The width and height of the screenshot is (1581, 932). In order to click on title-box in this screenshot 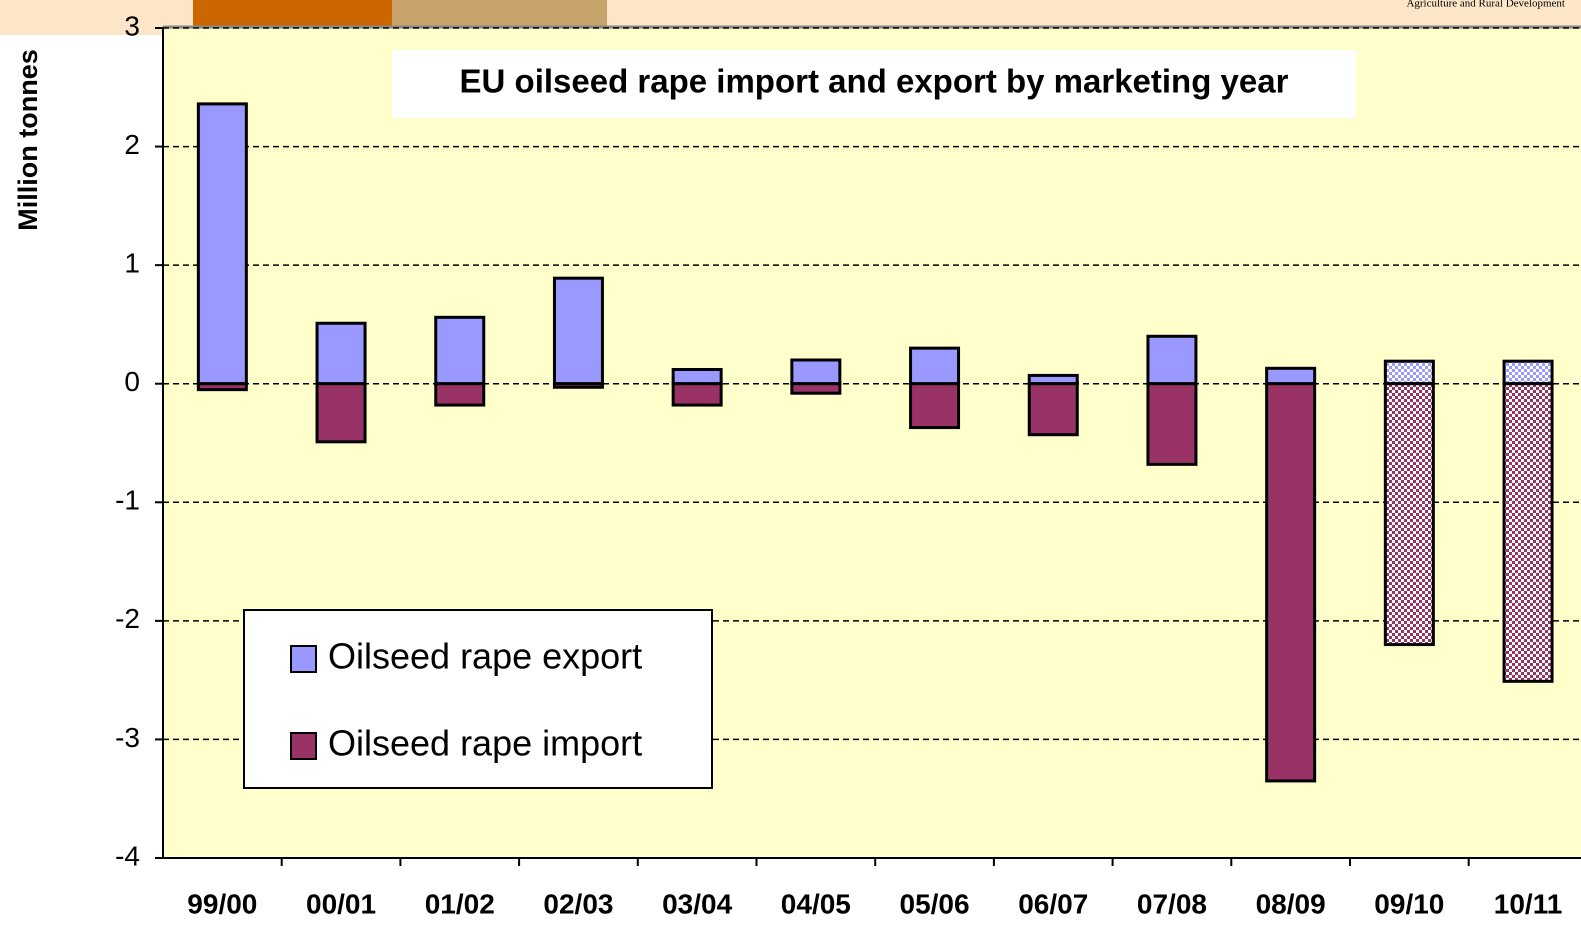, I will do `click(874, 84)`.